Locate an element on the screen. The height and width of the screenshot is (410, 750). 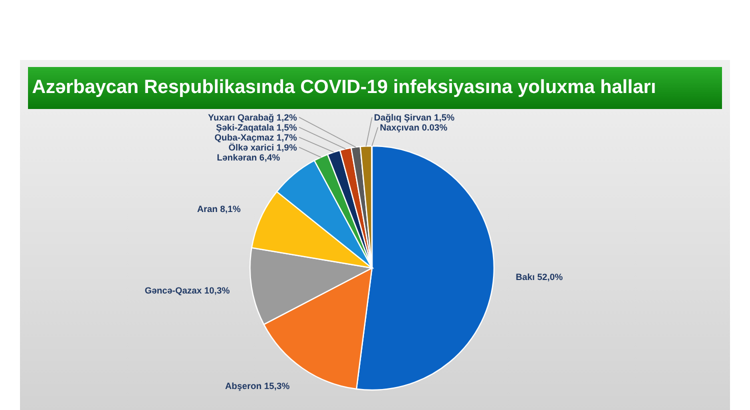
slice-label: Lənkəran 6,4% is located at coordinates (248, 157).